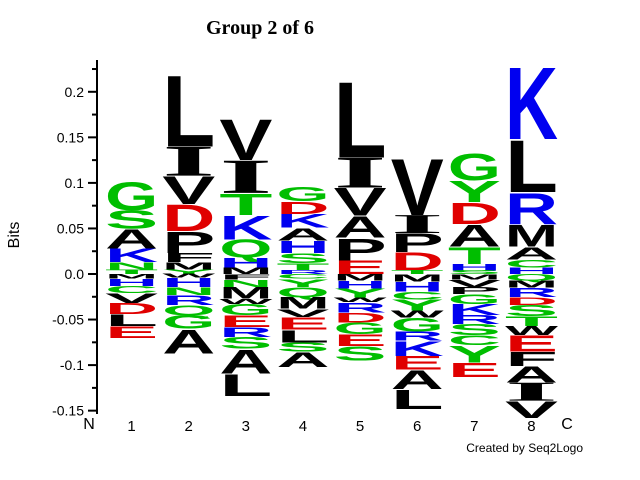 The height and width of the screenshot is (480, 640). What do you see at coordinates (418, 188) in the screenshot?
I see `logo-letter-pos6-V: V` at bounding box center [418, 188].